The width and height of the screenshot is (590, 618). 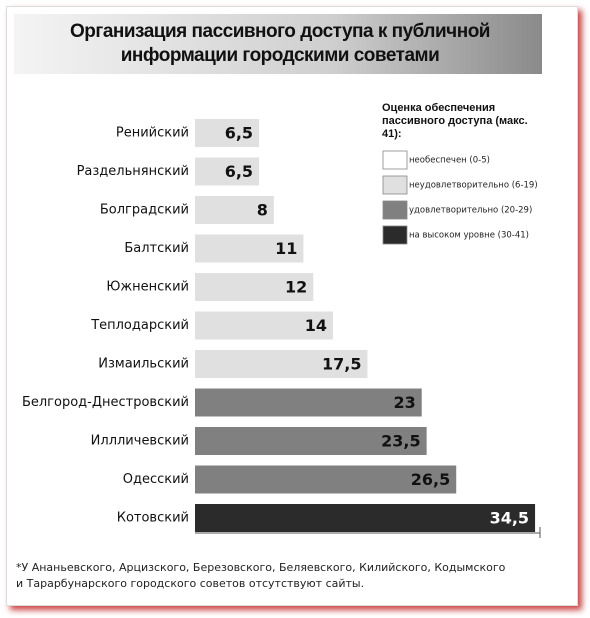 I want to click on category-label: Иллличевский, so click(x=140, y=441).